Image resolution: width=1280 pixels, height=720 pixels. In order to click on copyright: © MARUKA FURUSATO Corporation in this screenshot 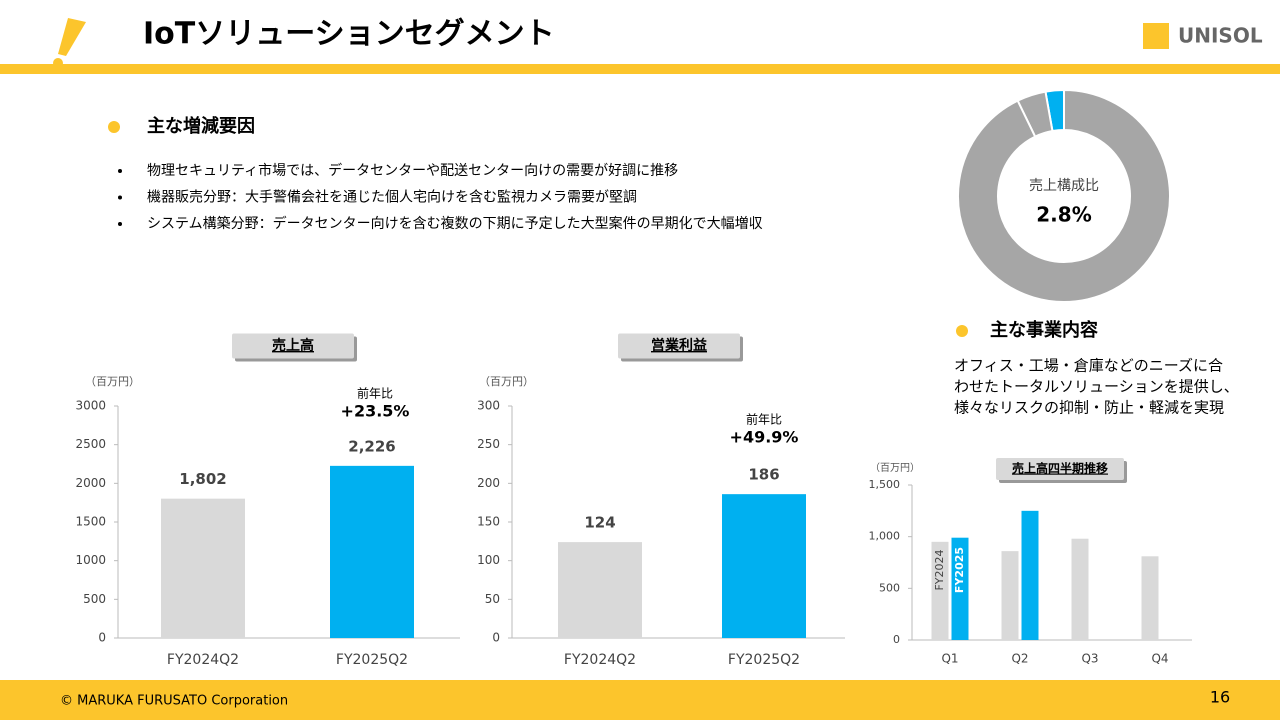, I will do `click(174, 701)`.